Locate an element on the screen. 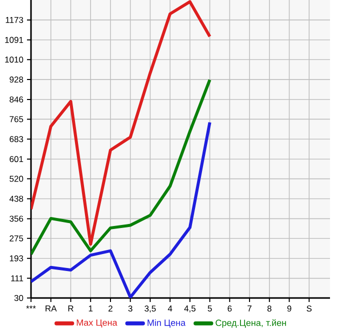  x-tick-label: 4,5 is located at coordinates (190, 309).